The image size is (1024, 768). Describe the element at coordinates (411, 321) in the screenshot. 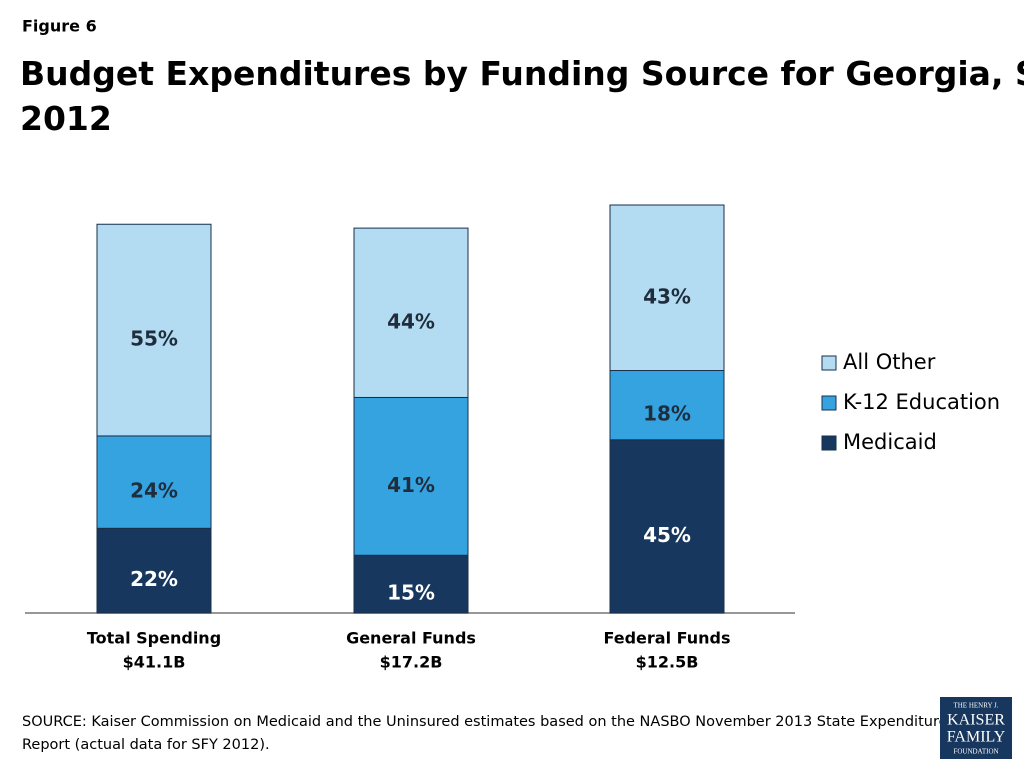

I see `data-label: 44%` at that location.